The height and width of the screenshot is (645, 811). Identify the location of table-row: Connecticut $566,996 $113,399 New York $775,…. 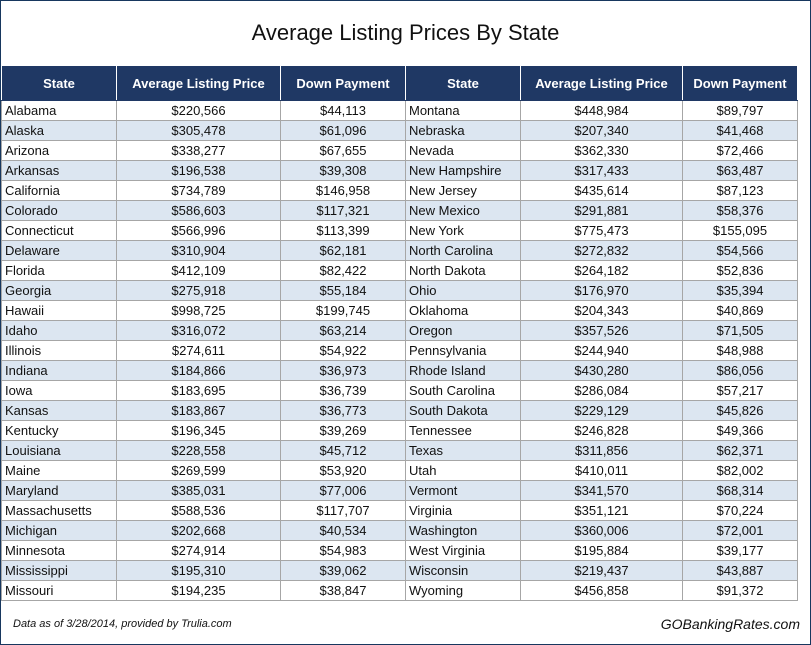
(399, 230).